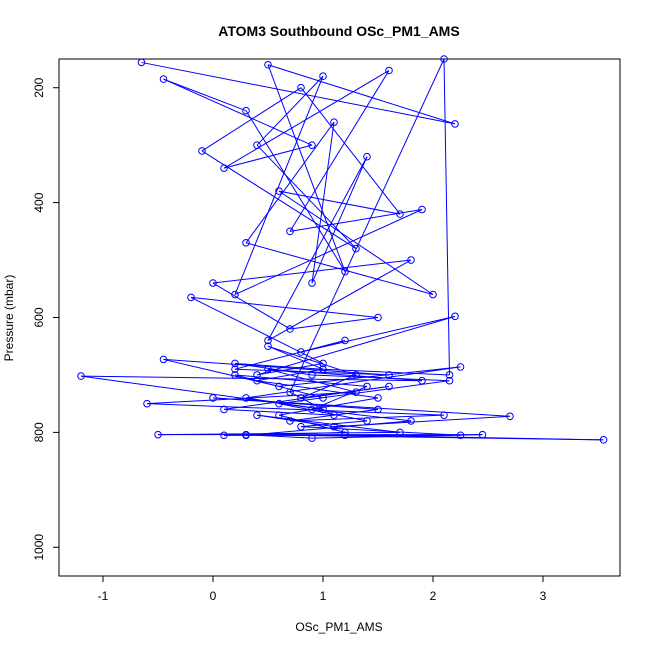 Image resolution: width=650 pixels, height=650 pixels. What do you see at coordinates (103, 596) in the screenshot?
I see `x-tick-label: -1` at bounding box center [103, 596].